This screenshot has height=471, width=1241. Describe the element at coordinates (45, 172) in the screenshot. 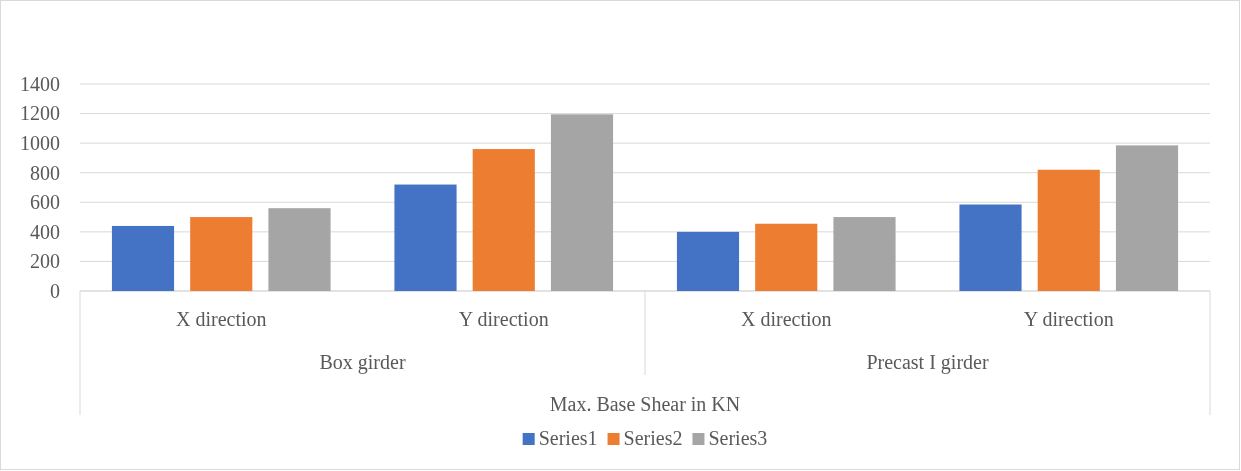

I see `y-tick-label: 800` at that location.